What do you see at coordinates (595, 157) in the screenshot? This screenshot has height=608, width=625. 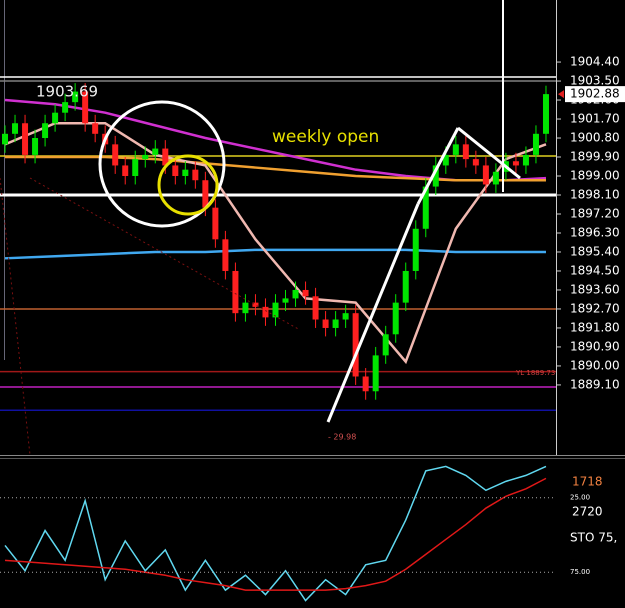 I see `y-tick-label: 1899.90` at bounding box center [595, 157].